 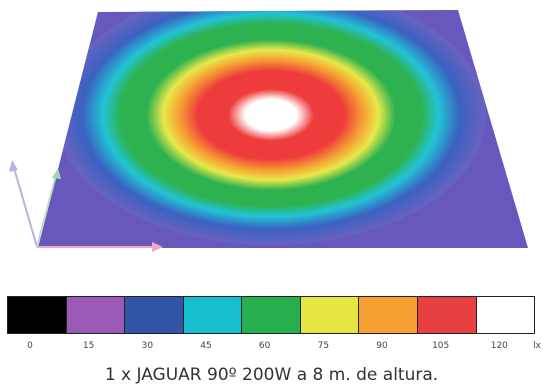 I want to click on scale-tick-label: 30, so click(x=147, y=346).